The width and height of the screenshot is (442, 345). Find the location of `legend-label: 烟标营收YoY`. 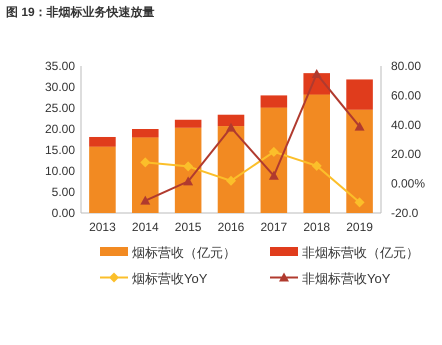

legend-label: 烟标营收YoY is located at coordinates (170, 278).